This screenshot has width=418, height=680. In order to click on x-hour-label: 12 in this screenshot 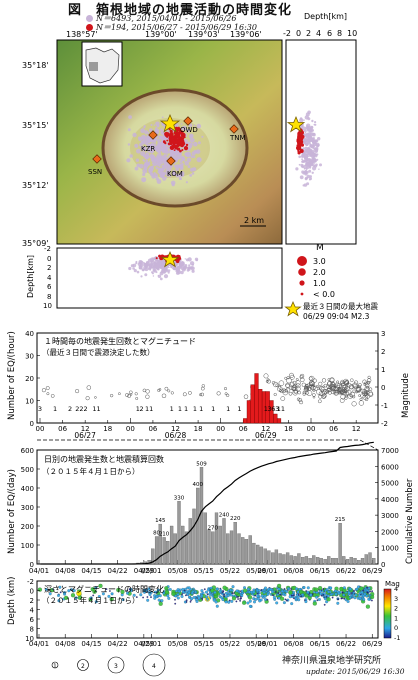, I will do `click(356, 429)`.